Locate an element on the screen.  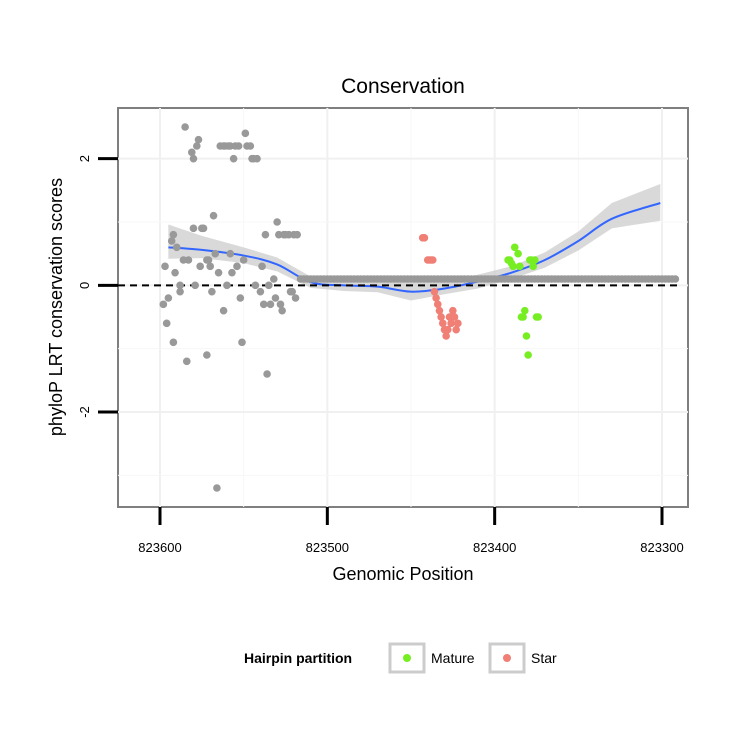
smooth-trend-line is located at coordinates (414, 247).